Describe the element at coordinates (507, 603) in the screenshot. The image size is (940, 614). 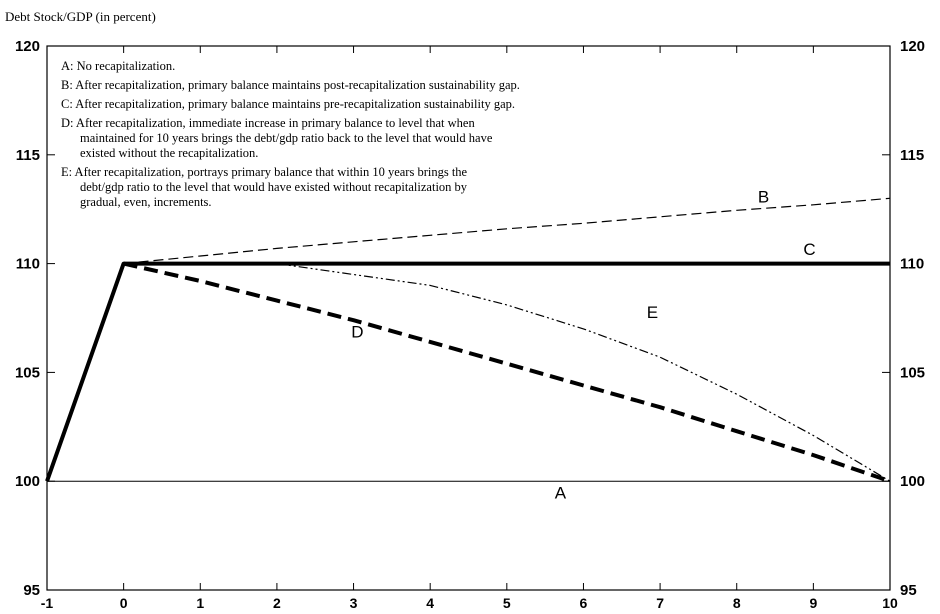
I see `x-tick-label: 5` at that location.